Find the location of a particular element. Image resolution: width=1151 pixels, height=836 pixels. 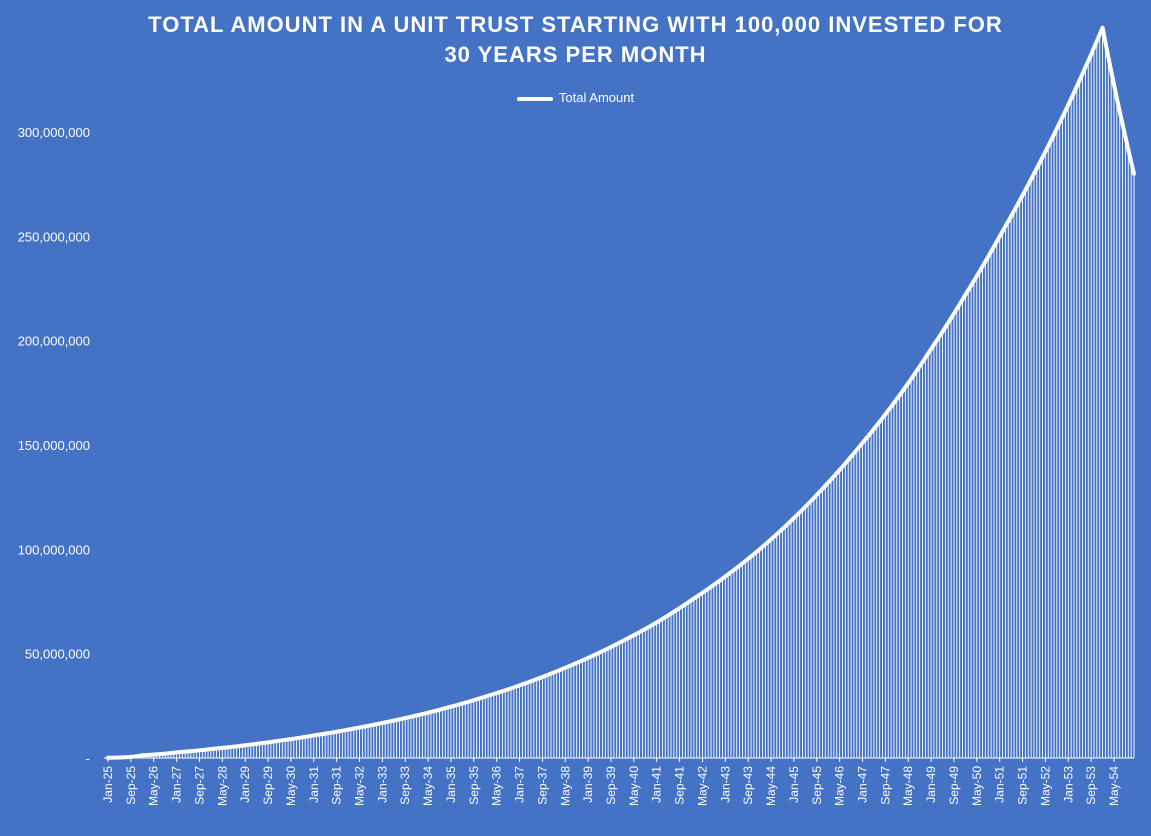

legend-swatch-total-amount is located at coordinates (534, 98).